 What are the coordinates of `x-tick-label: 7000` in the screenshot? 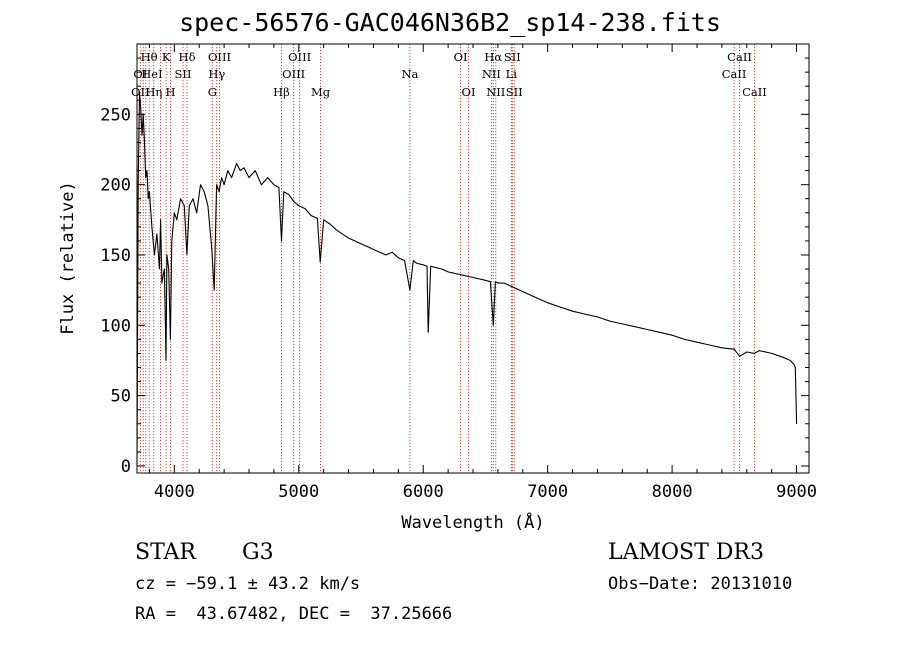 It's located at (547, 492).